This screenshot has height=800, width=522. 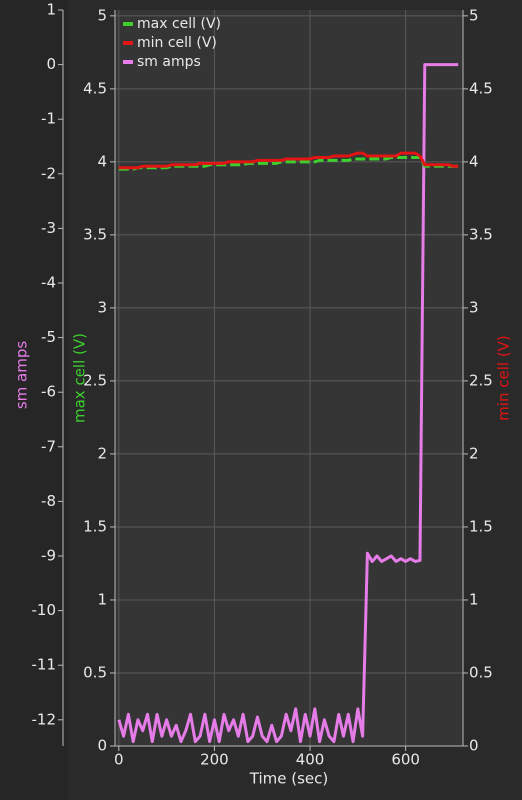 I want to click on y3-axis-title: sm amps, so click(x=22, y=375).